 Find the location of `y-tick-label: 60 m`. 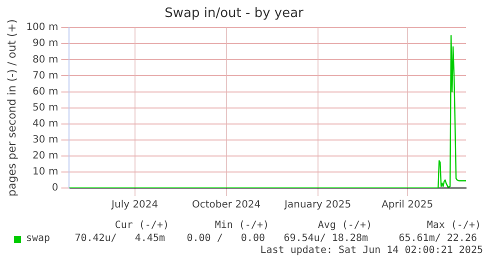

y-tick-label: 60 m is located at coordinates (45, 92).